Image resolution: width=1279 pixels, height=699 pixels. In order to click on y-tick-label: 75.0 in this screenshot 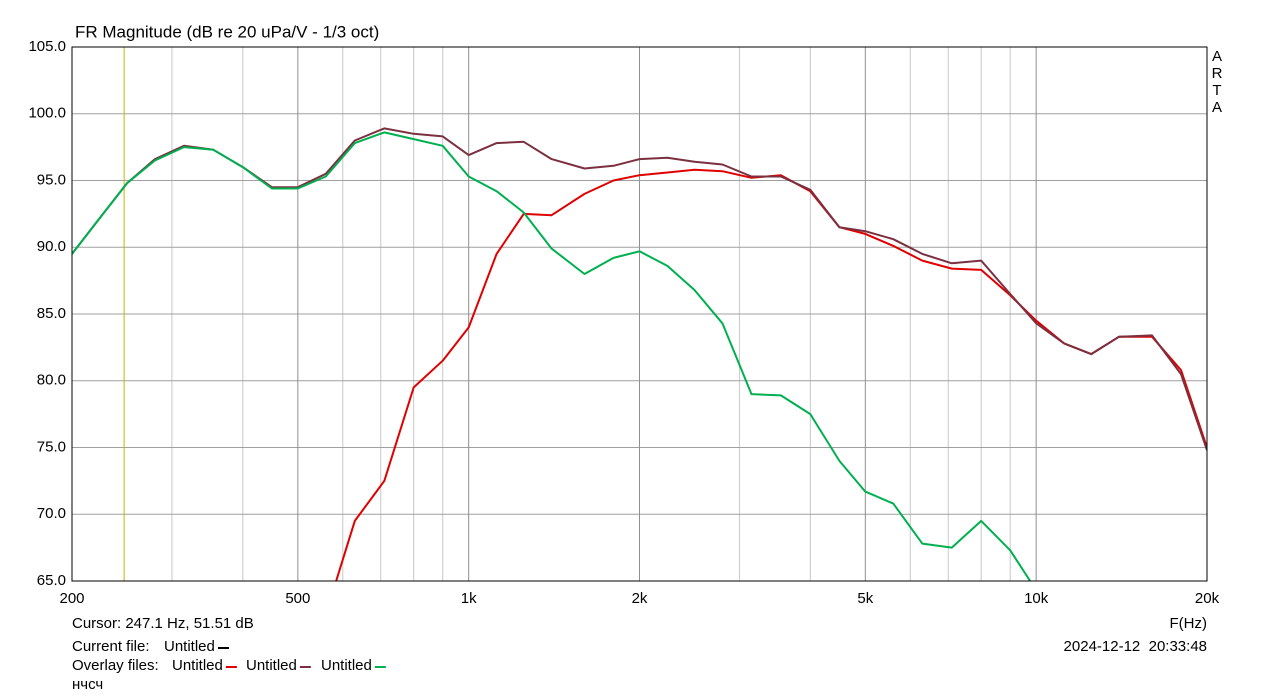, I will do `click(51, 446)`.